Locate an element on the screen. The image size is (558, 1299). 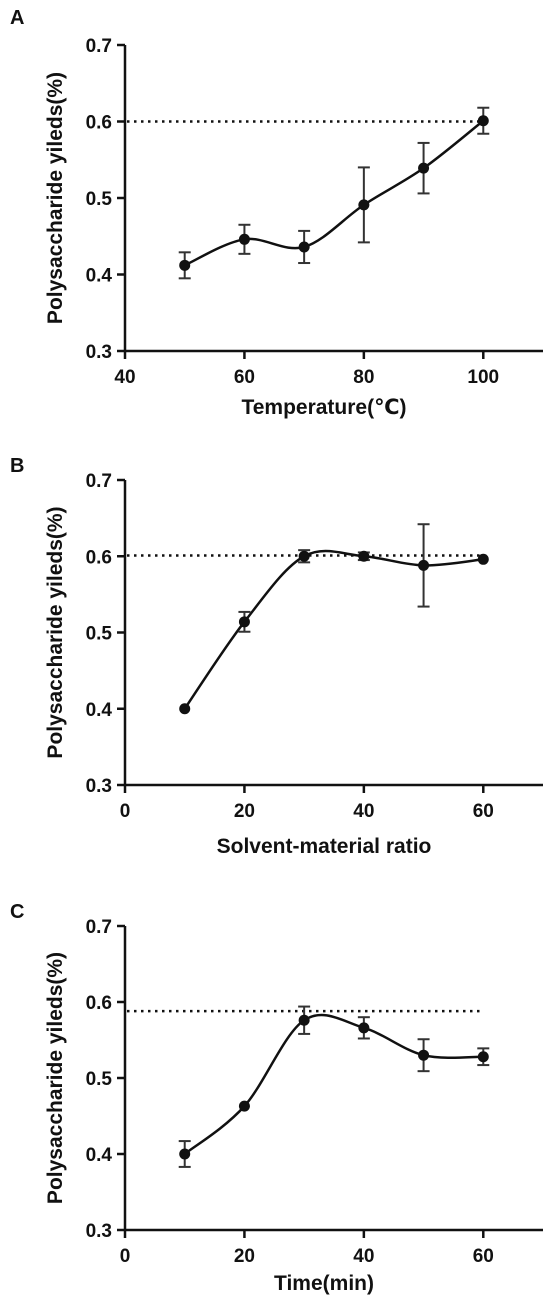
panel-letter: C is located at coordinates (17, 912).